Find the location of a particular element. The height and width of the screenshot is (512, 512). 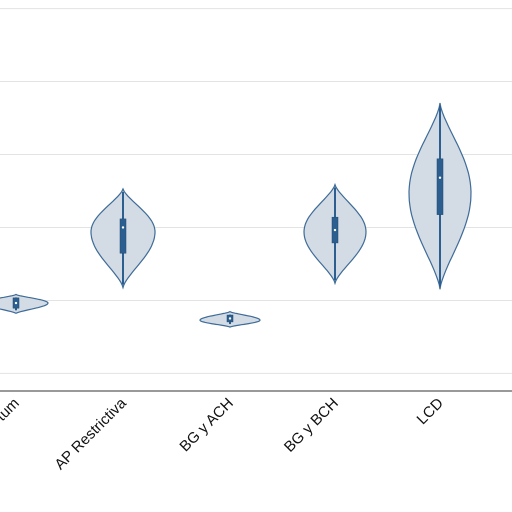

x-tick-label-4: LCD is located at coordinates (430, 411).